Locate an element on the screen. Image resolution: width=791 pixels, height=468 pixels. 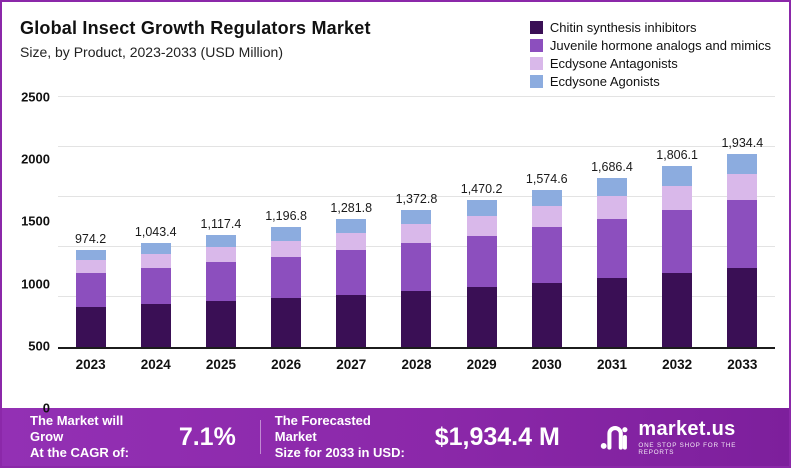
bar-2025: 1,117.4 is located at coordinates (221, 222).